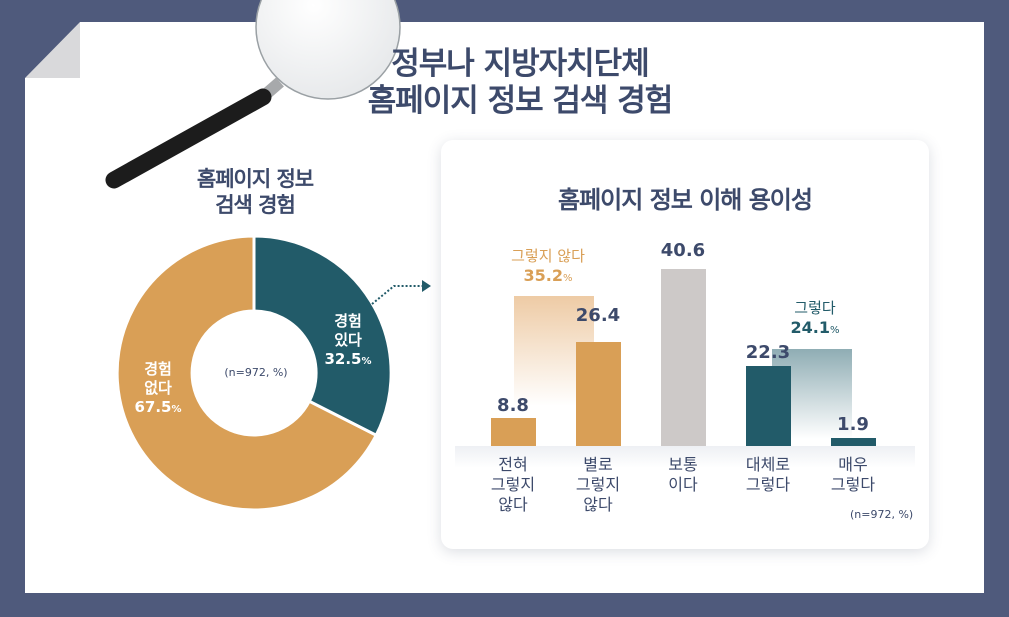 The image size is (1009, 617). Describe the element at coordinates (882, 514) in the screenshot. I see `bar-sample-note: (n=972, %)` at that location.